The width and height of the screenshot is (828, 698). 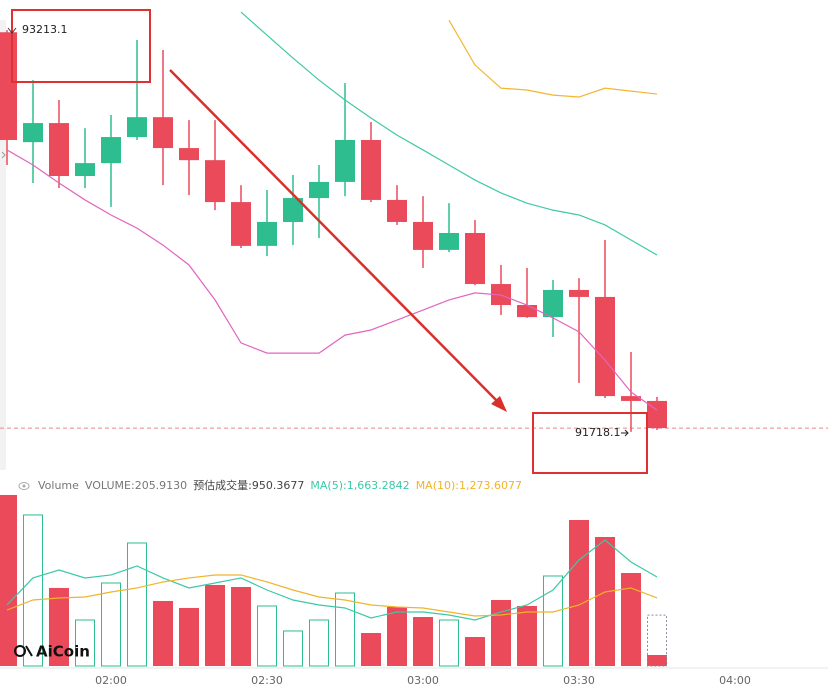 What do you see at coordinates (579, 680) in the screenshot?
I see `x-tick-label: 03:30` at bounding box center [579, 680].